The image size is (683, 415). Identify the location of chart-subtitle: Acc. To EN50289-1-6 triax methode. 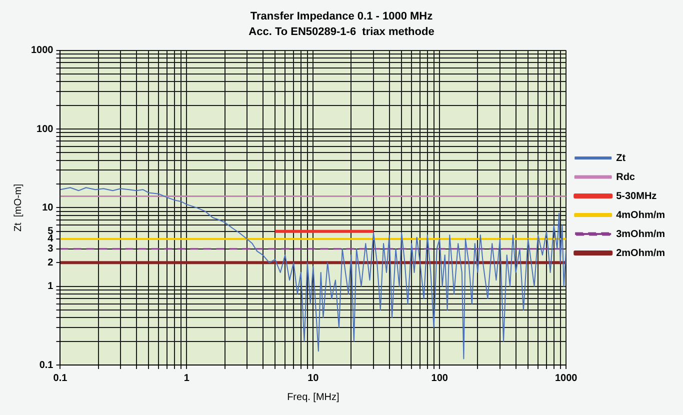
(341, 32).